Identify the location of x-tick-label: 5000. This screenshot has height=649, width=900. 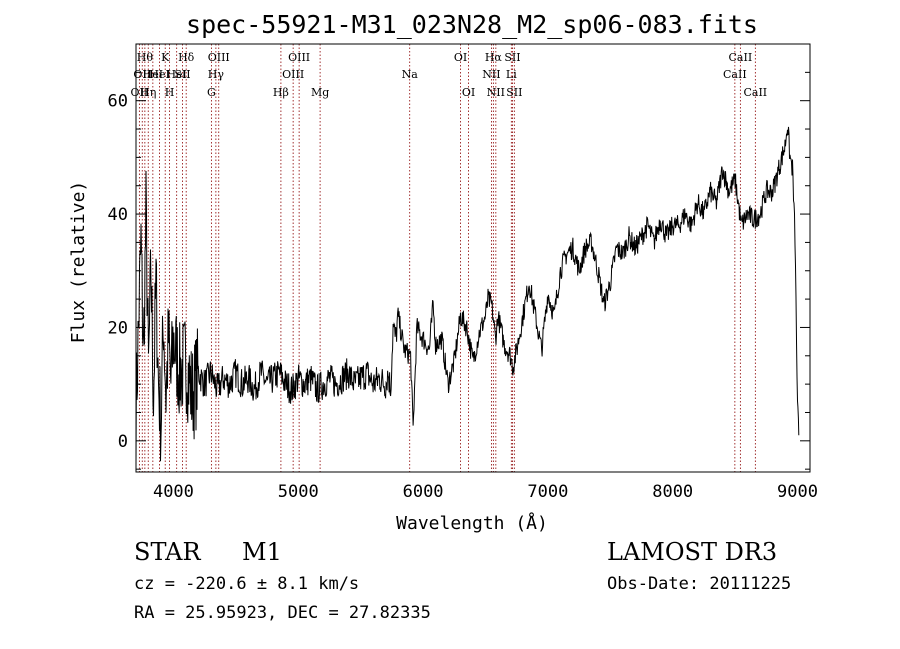
(298, 492).